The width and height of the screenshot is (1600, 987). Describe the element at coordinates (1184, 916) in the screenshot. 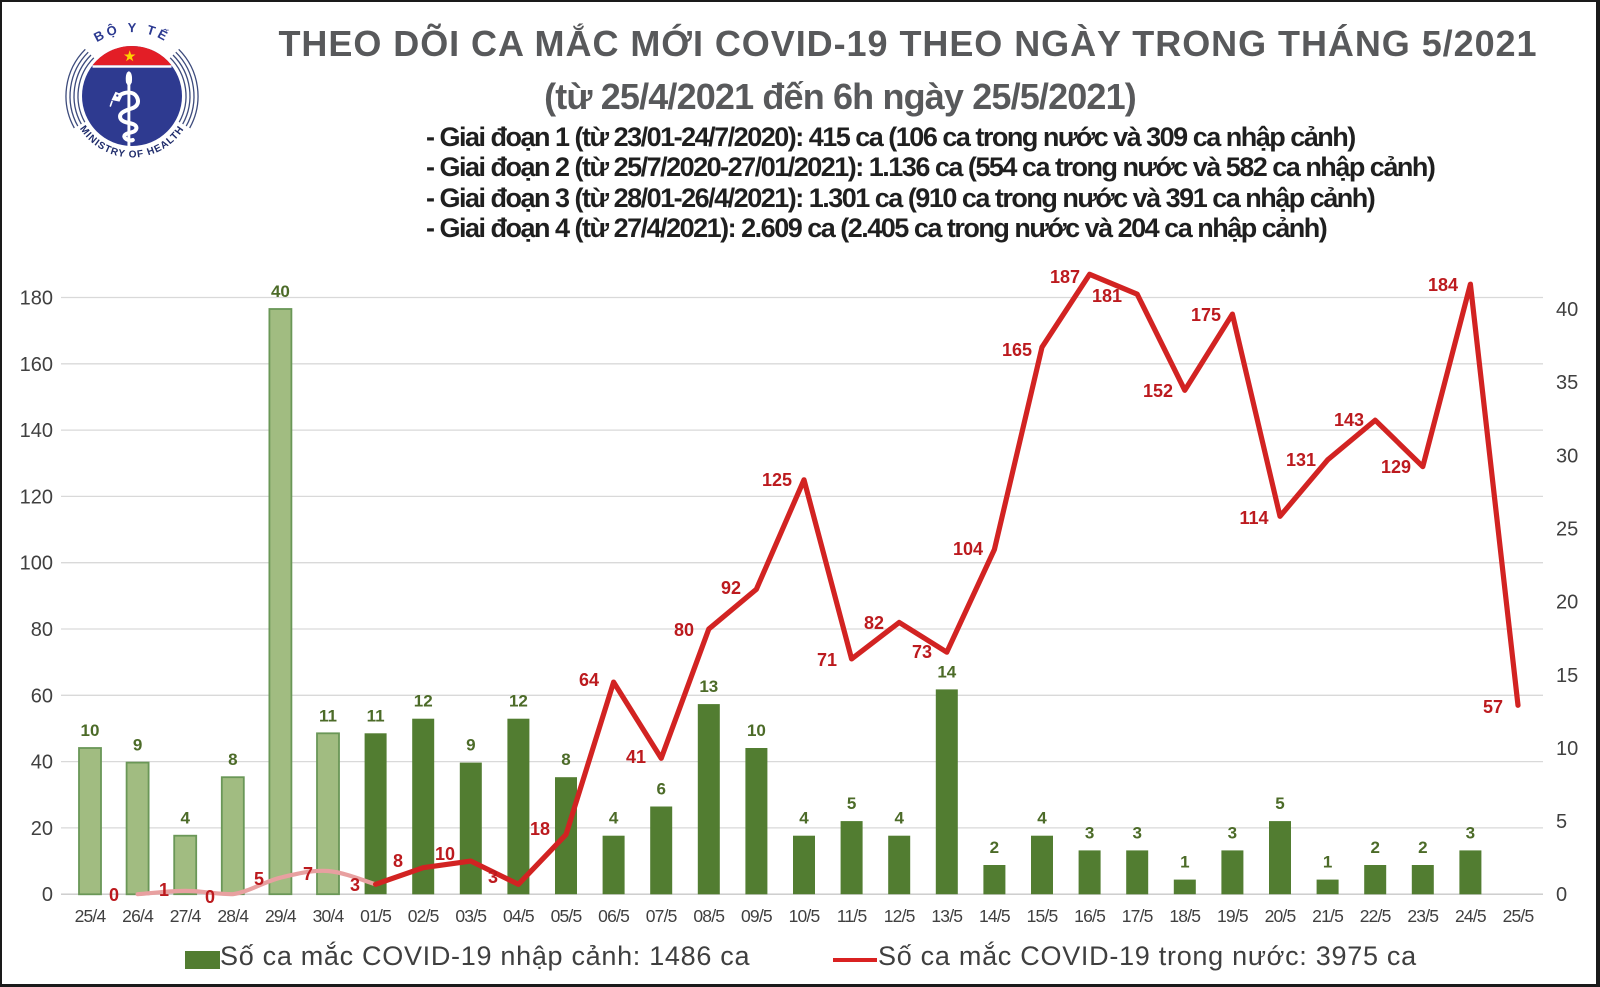

I see `svg-text: 18/5` at that location.